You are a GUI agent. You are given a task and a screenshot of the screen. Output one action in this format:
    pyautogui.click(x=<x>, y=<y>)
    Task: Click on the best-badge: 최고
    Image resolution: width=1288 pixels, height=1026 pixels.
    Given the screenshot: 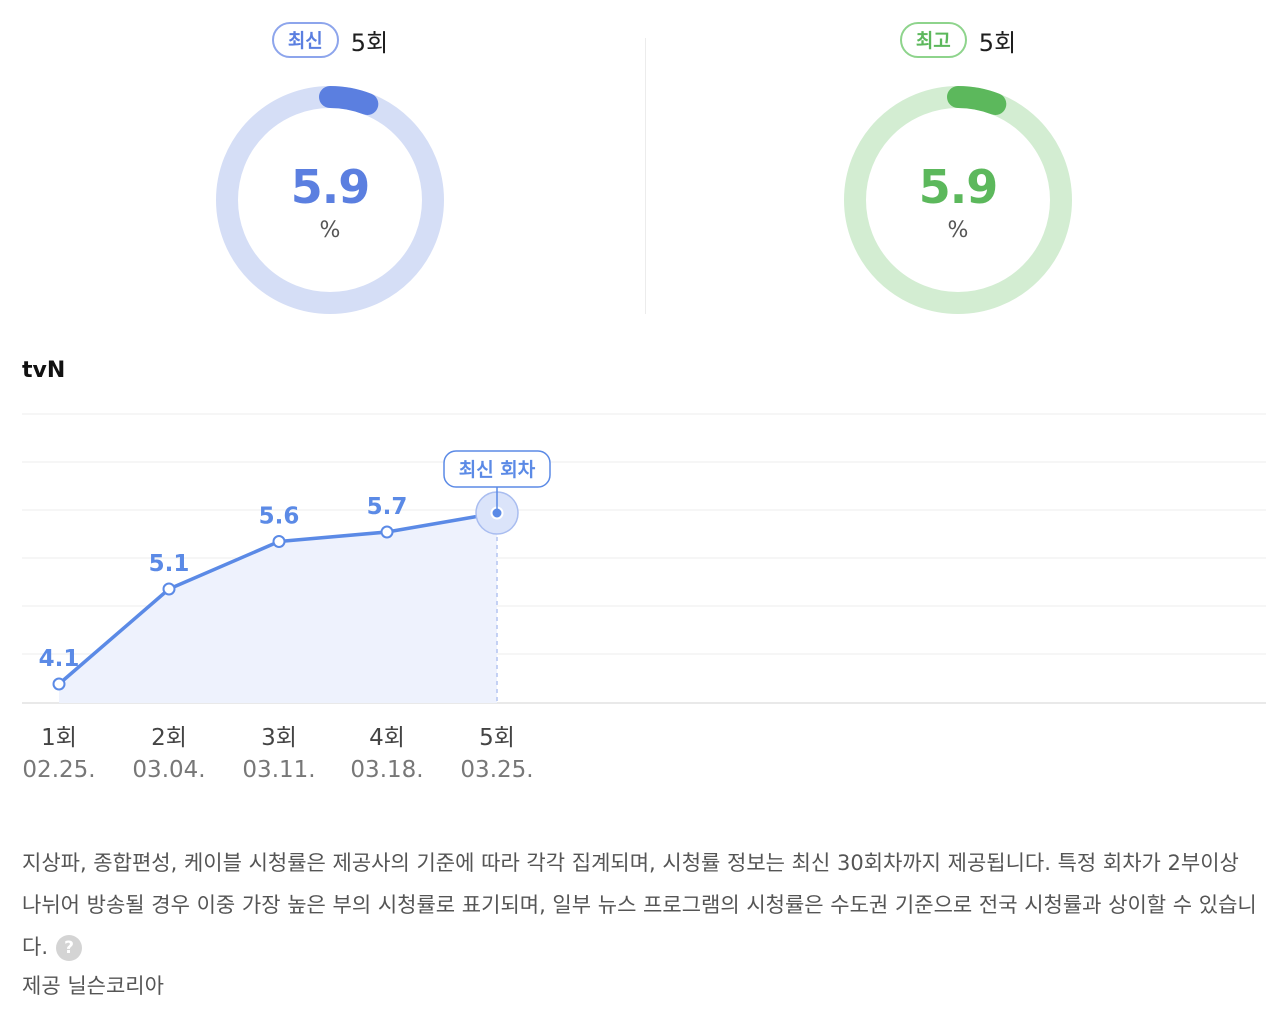 What is the action you would take?
    pyautogui.click(x=933, y=40)
    